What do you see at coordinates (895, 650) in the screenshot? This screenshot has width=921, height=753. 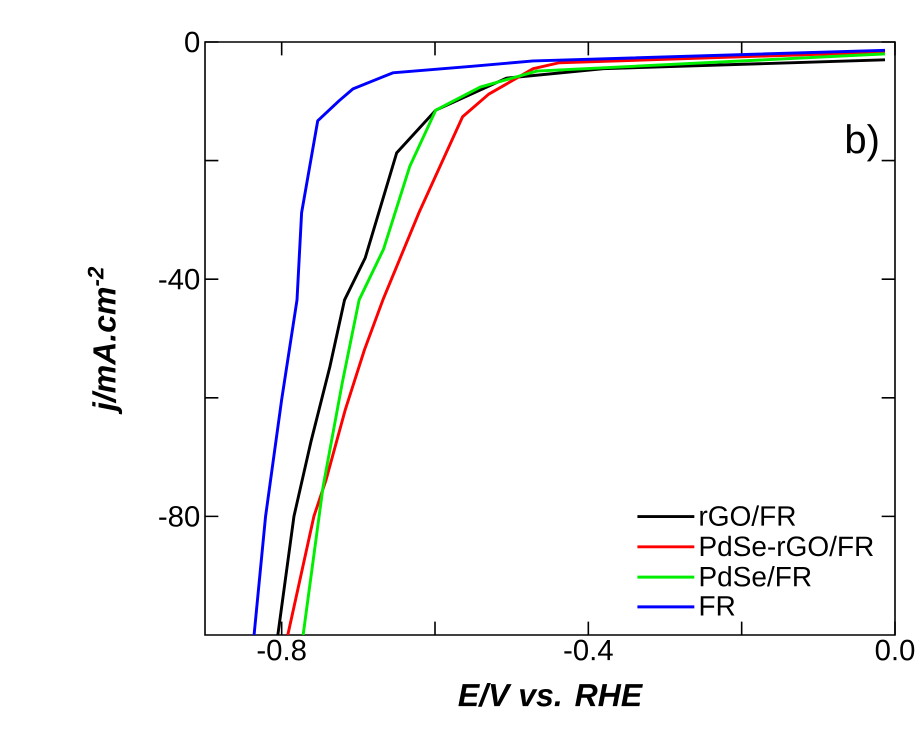 I see `x-tick-label: 0.0` at bounding box center [895, 650].